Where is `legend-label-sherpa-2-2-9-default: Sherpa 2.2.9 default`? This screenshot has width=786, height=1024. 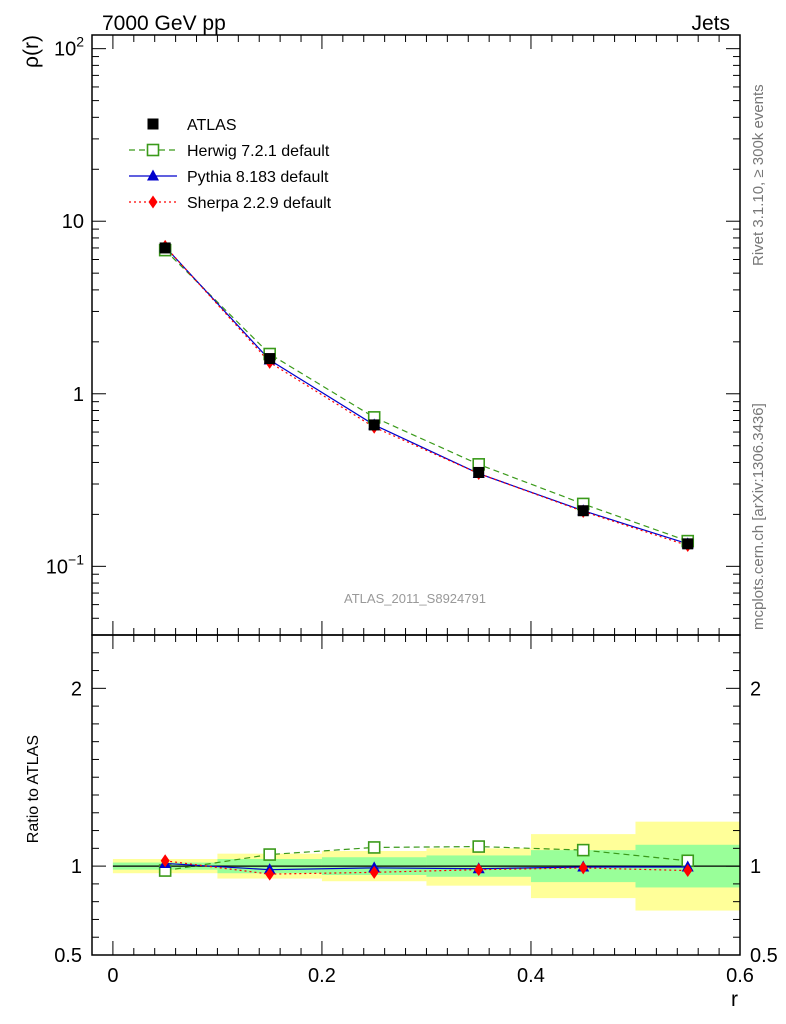 legend-label-sherpa-2-2-9-default: Sherpa 2.2.9 default is located at coordinates (259, 203).